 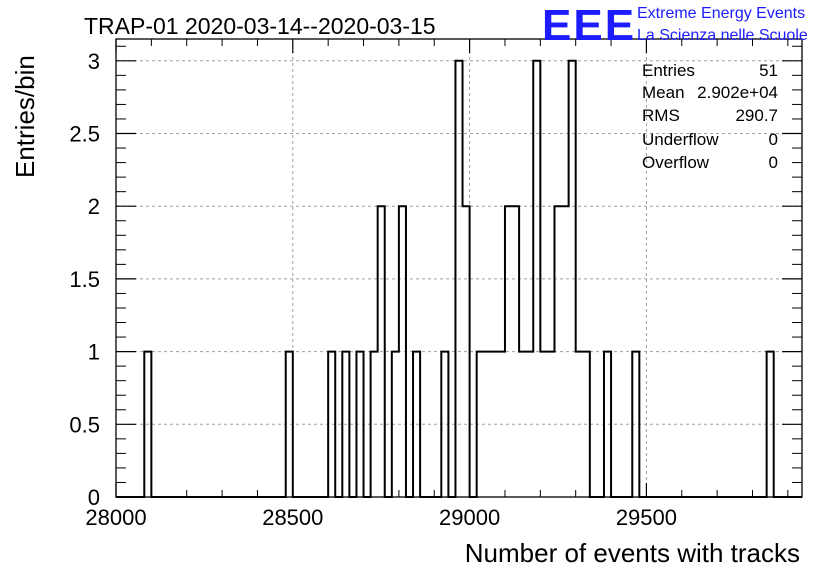 What do you see at coordinates (84, 424) in the screenshot?
I see `y-tick-label: 0.5` at bounding box center [84, 424].